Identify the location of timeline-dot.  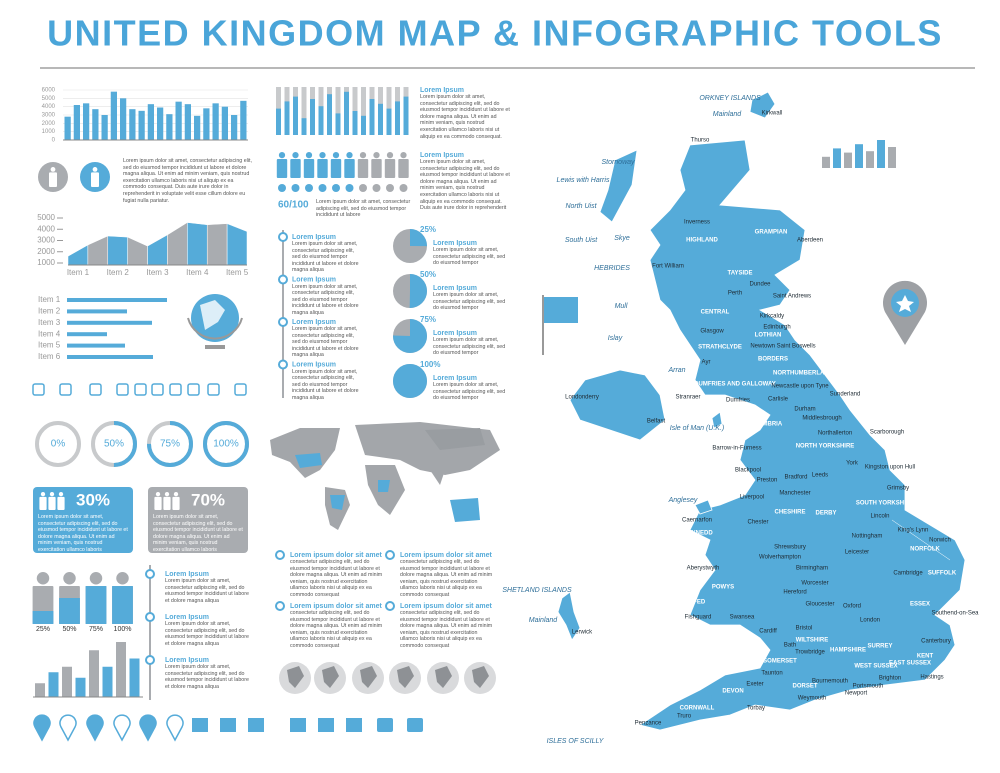
(150, 617).